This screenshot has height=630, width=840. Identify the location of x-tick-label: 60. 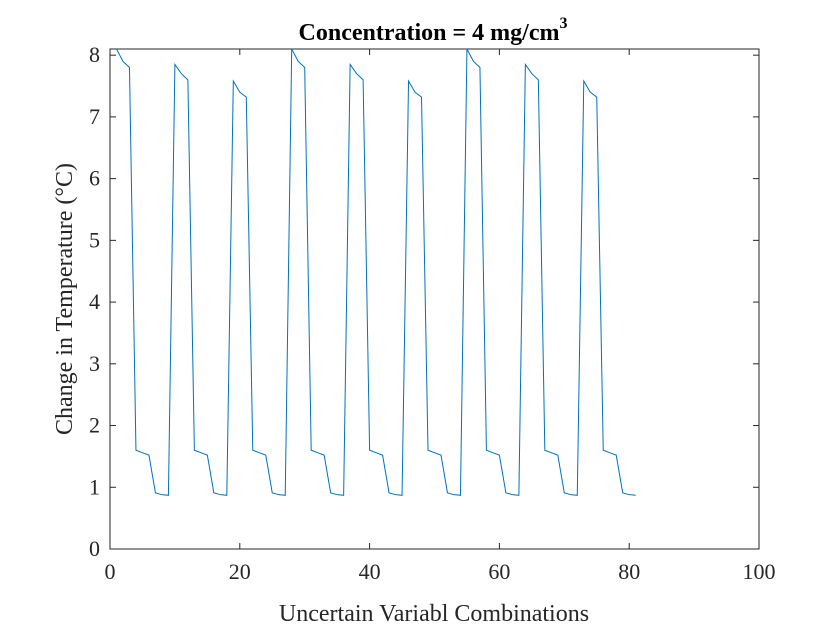
(499, 571).